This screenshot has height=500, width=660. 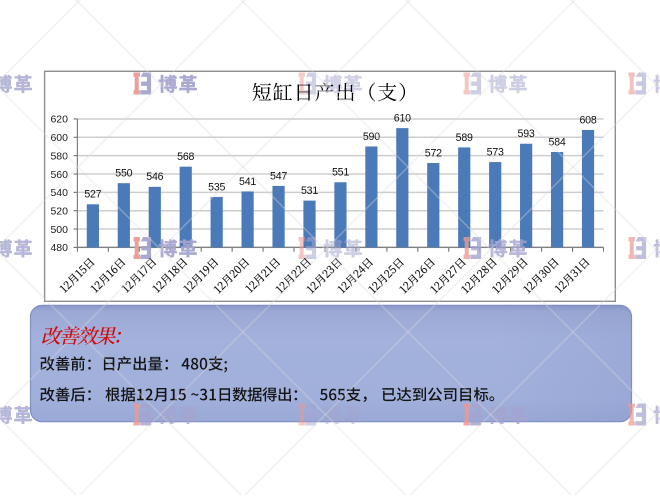 What do you see at coordinates (59, 230) in the screenshot?
I see `svg-text: 500` at bounding box center [59, 230].